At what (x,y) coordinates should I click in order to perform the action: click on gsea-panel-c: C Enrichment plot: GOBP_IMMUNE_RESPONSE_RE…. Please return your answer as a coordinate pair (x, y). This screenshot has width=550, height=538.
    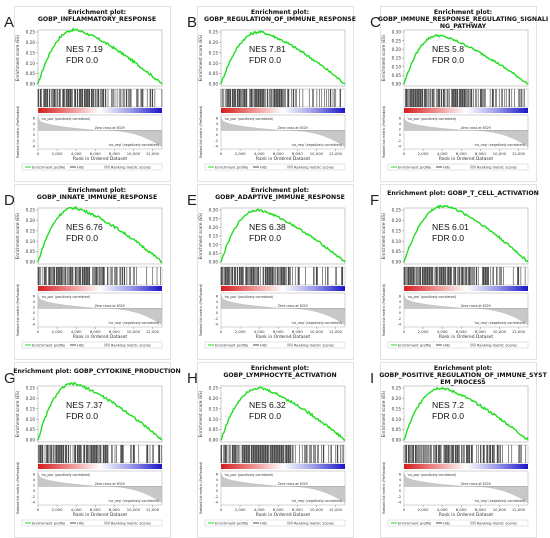
    Looking at the image, I should click on (457, 94).